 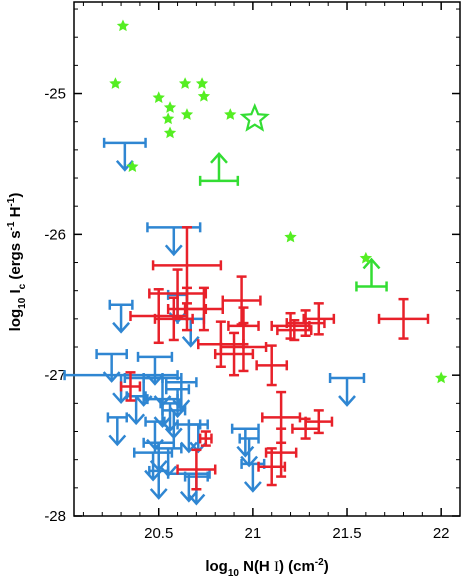 What do you see at coordinates (55, 94) in the screenshot?
I see `y-tick-label: -25` at bounding box center [55, 94].